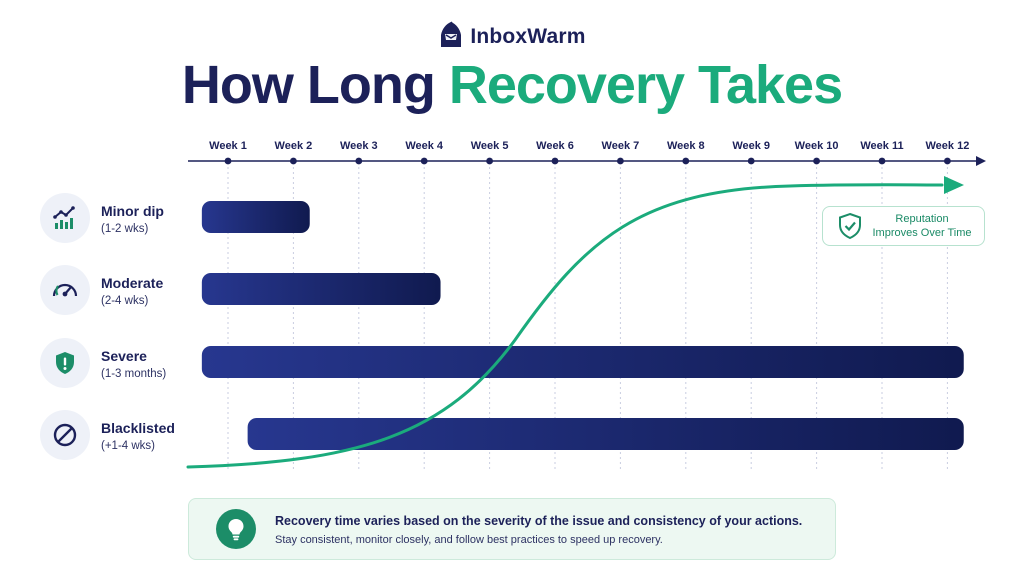  Describe the element at coordinates (132, 211) in the screenshot. I see `row-name: Minor dip` at that location.